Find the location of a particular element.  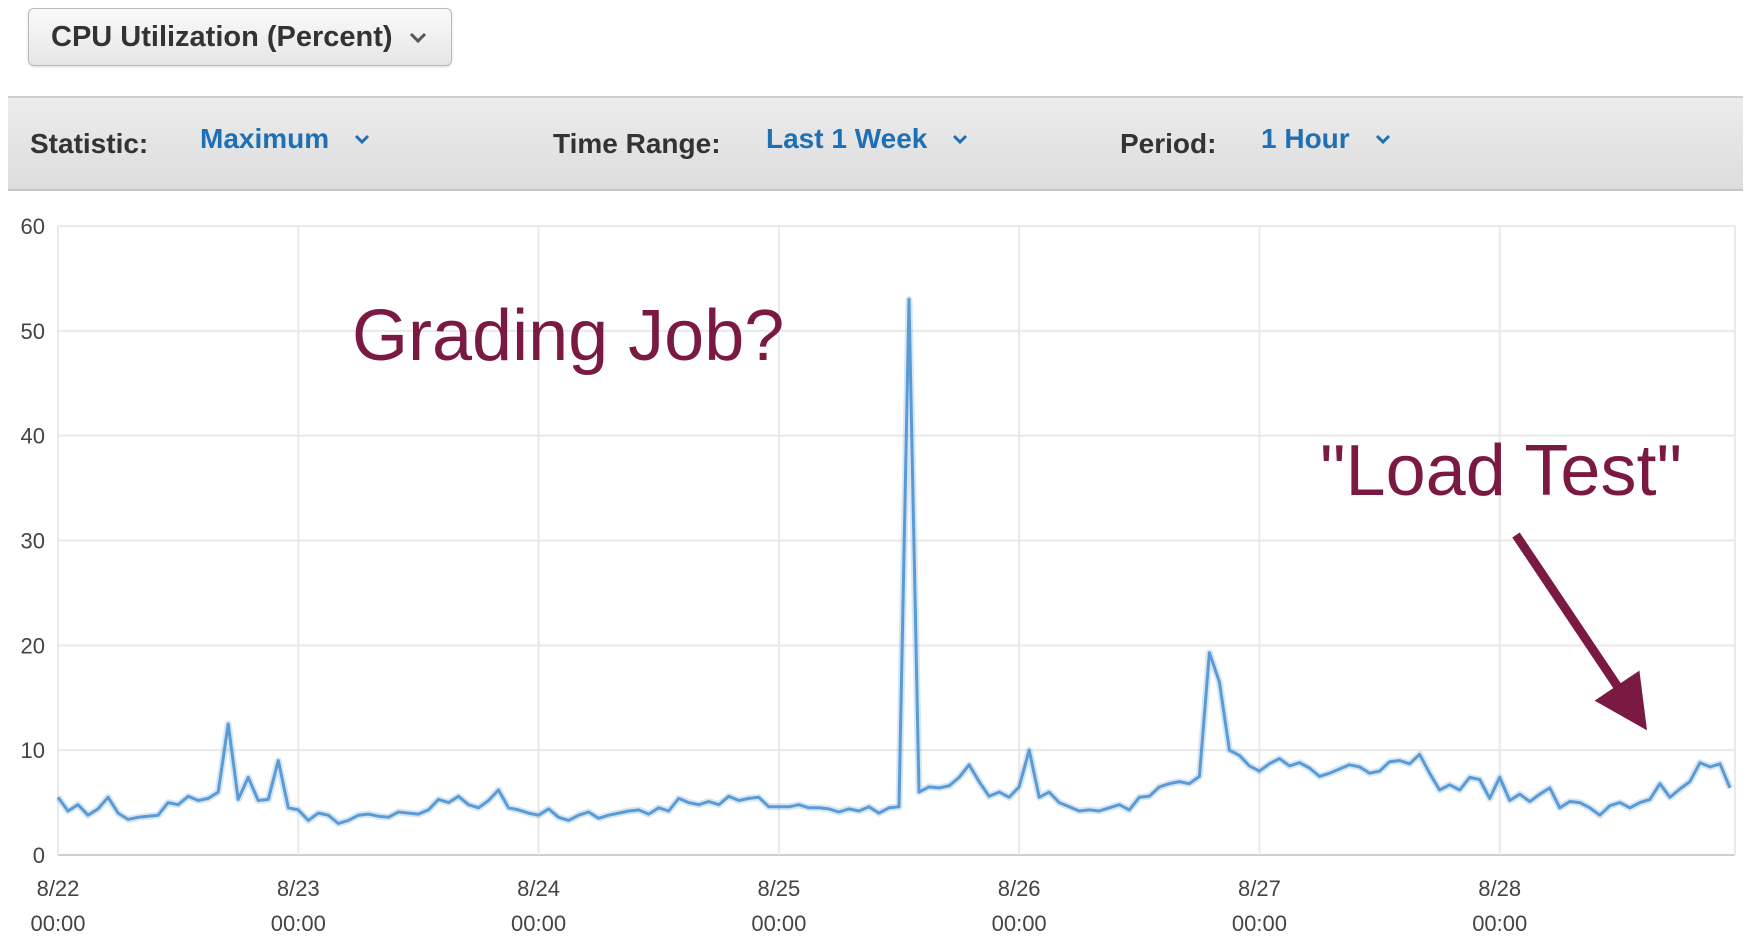

period-dropdown: 1 Hour is located at coordinates (1326, 139).